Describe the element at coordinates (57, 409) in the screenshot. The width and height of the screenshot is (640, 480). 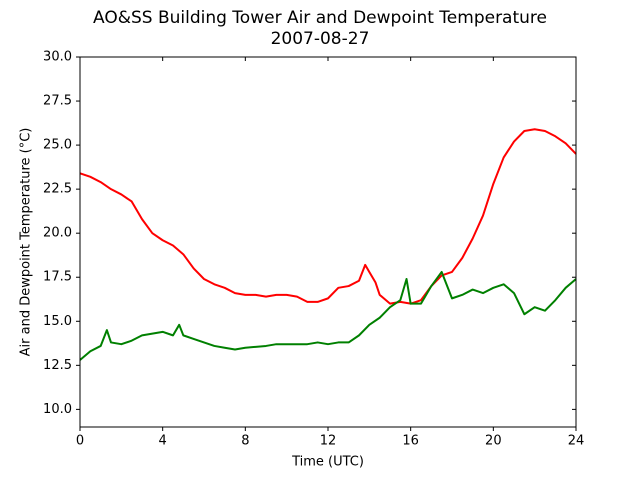
I see `y-tick-label: 10.0` at that location.